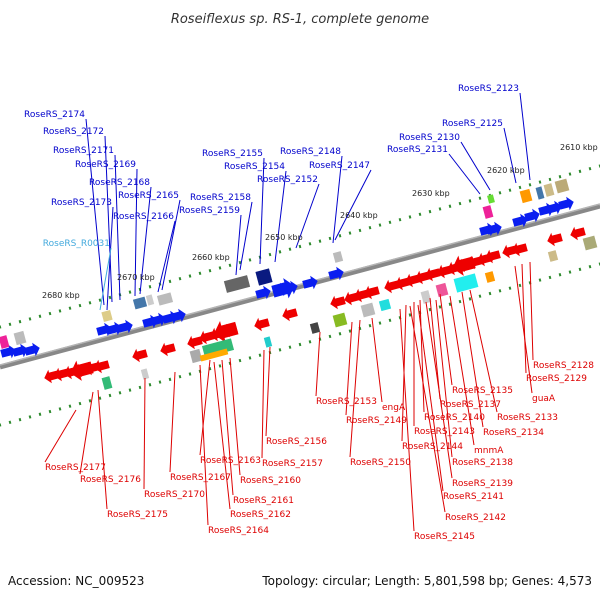  I want to click on reverse-gene-label: RoseRS_2163, so click(230, 461).